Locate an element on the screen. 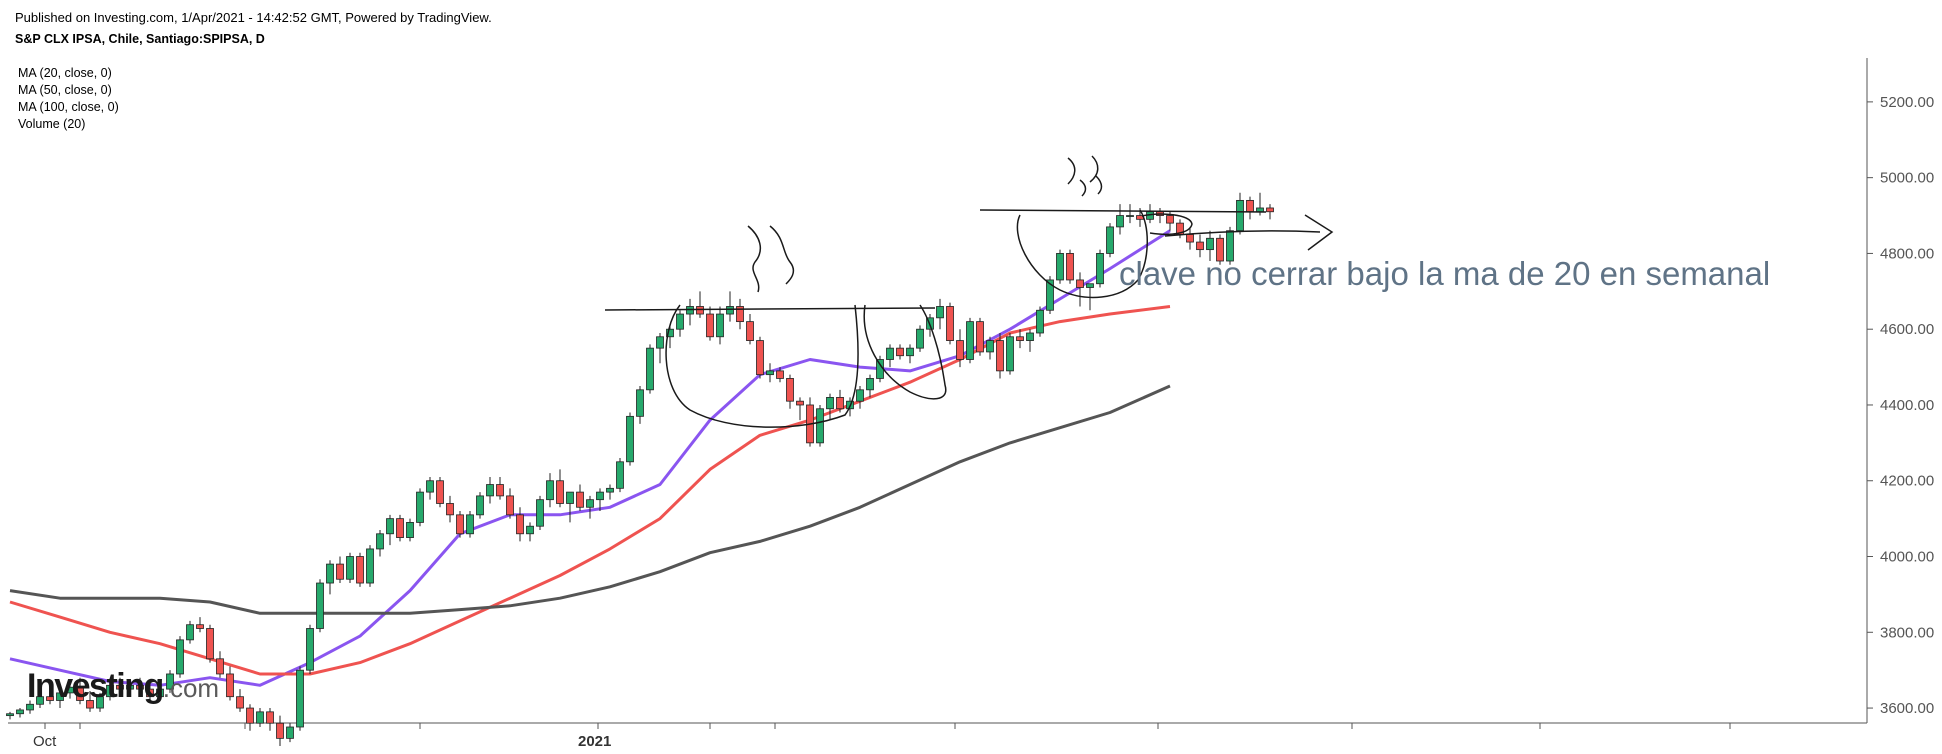  y-tick-label: 4200.00 is located at coordinates (1907, 481).